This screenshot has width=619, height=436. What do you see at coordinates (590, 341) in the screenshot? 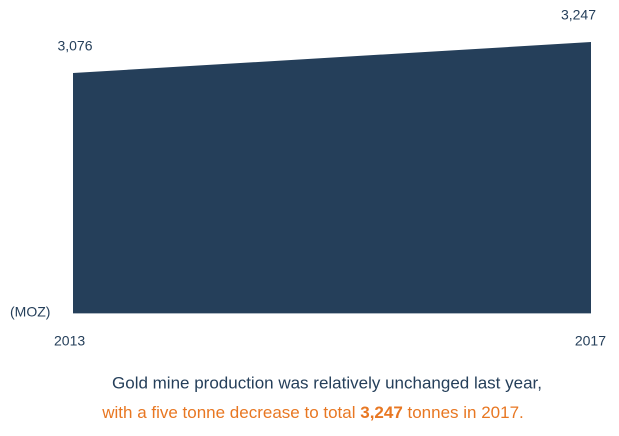
I see `x-tick-label: 2017` at bounding box center [590, 341].